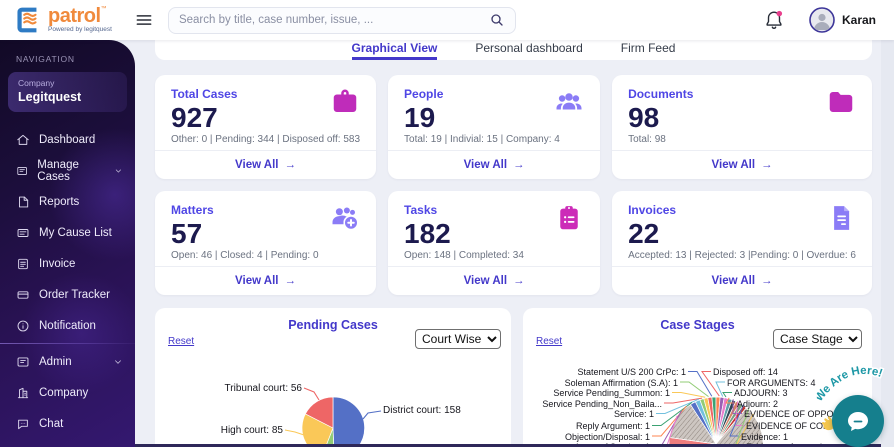  Describe the element at coordinates (497, 20) in the screenshot. I see `search-icon` at that location.